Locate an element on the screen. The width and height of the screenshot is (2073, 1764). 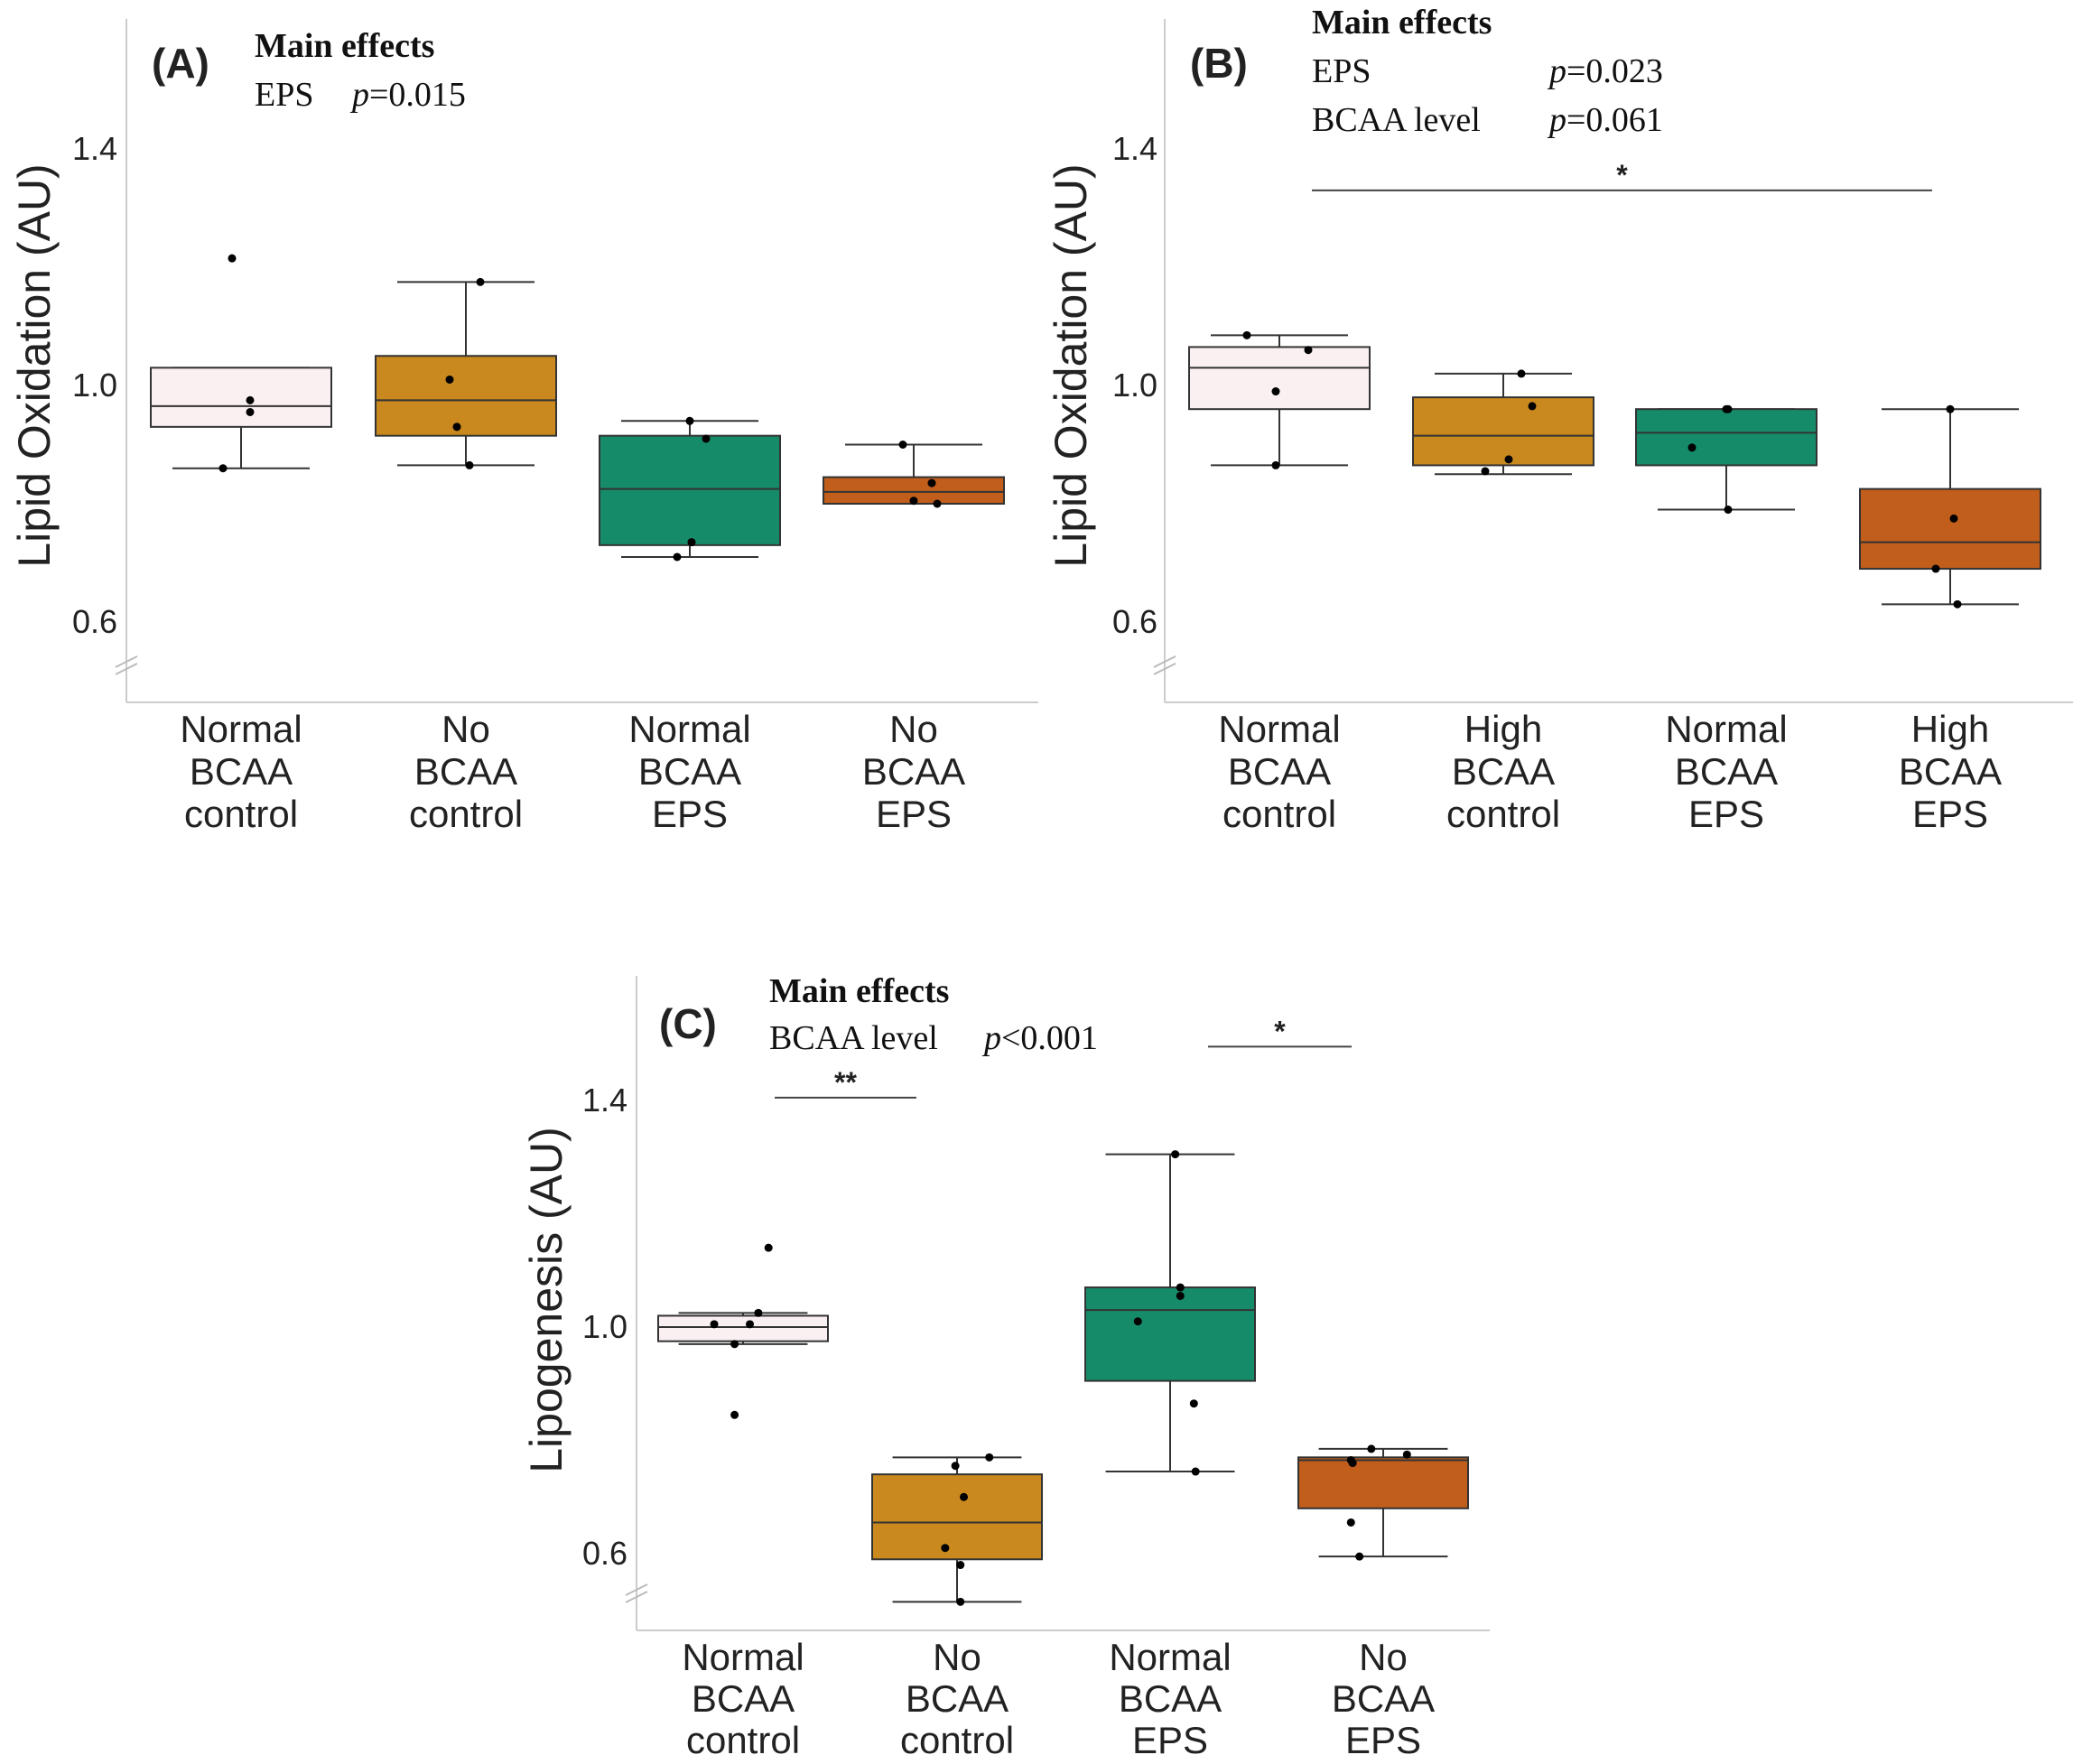
p-number: =0.015 is located at coordinates (417, 95).